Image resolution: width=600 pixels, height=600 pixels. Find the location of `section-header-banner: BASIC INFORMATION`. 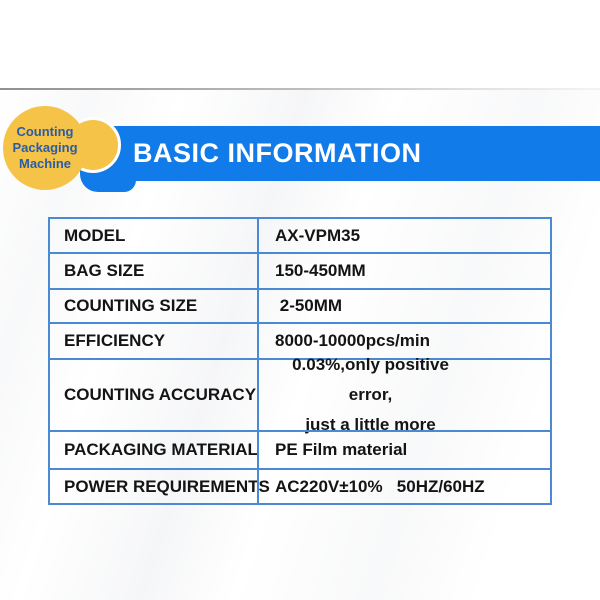

section-header-banner: BASIC INFORMATION is located at coordinates (348, 153).